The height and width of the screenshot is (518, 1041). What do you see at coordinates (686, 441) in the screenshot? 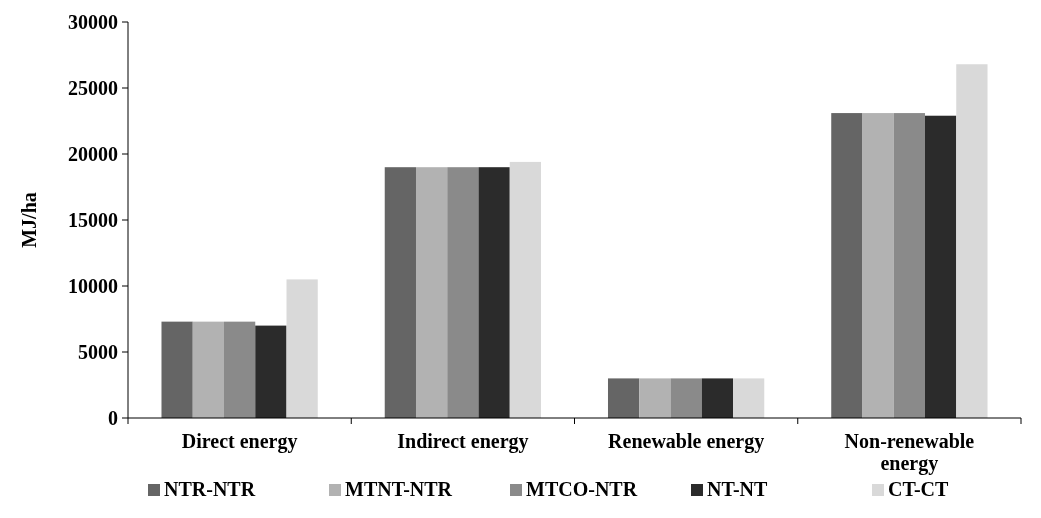
I see `x-tick-label: Renewable energy` at bounding box center [686, 441].